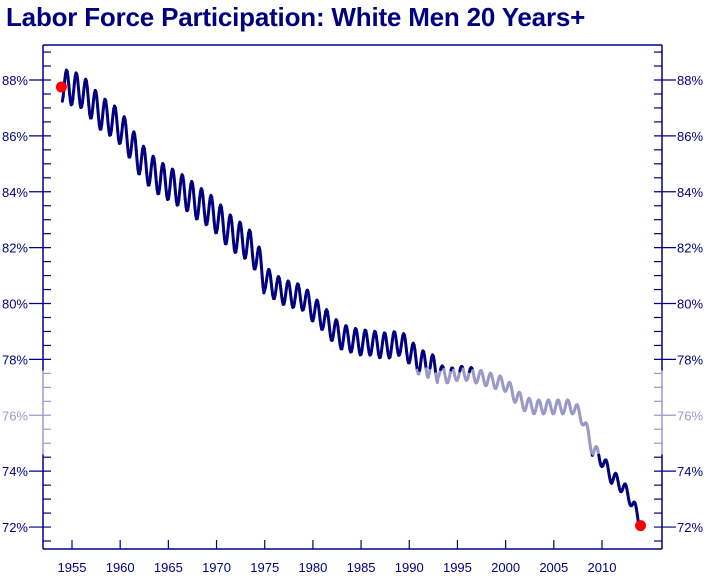 Image resolution: width=707 pixels, height=586 pixels. Describe the element at coordinates (690, 471) in the screenshot. I see `y-tick-label-right: 74%` at that location.